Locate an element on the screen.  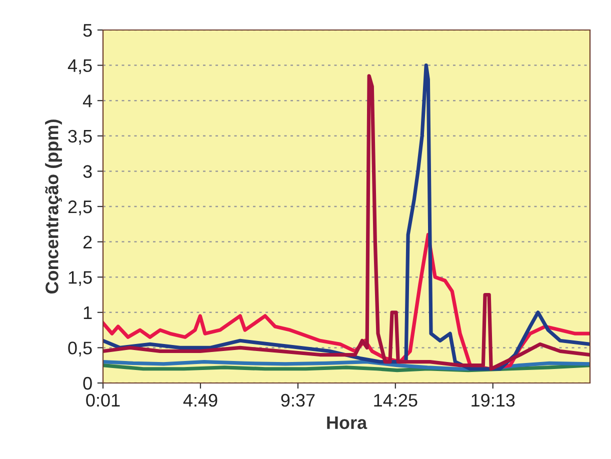
y-tick-label: 4,5 is located at coordinates (80, 66).